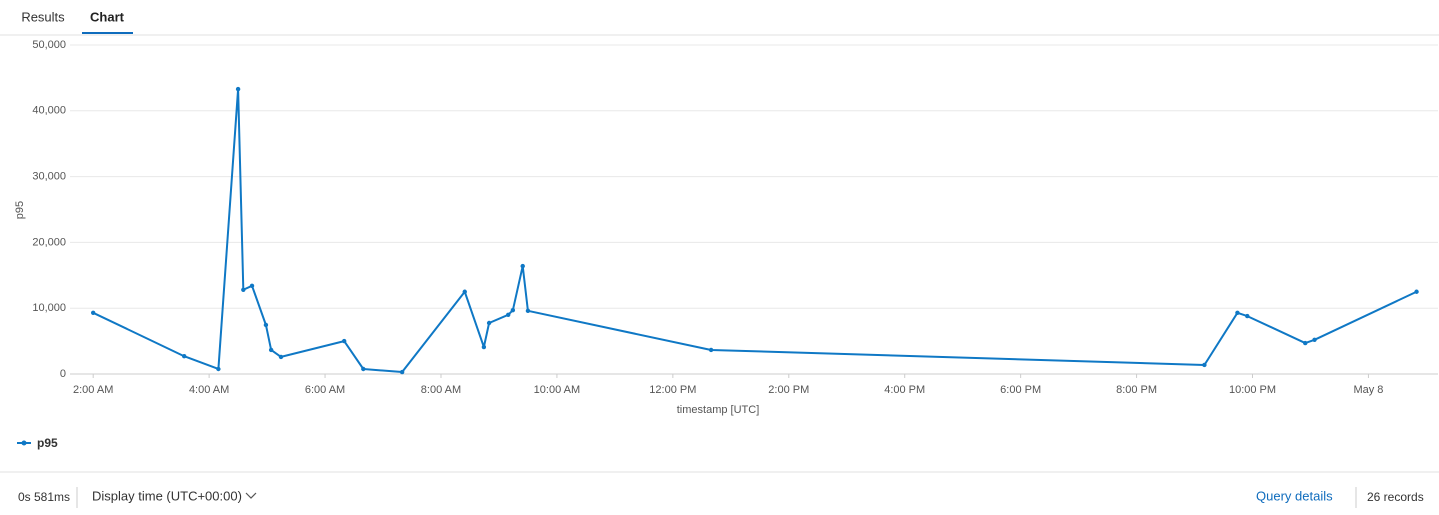  I want to click on x-tick-label: 2:00 AM, so click(93, 390).